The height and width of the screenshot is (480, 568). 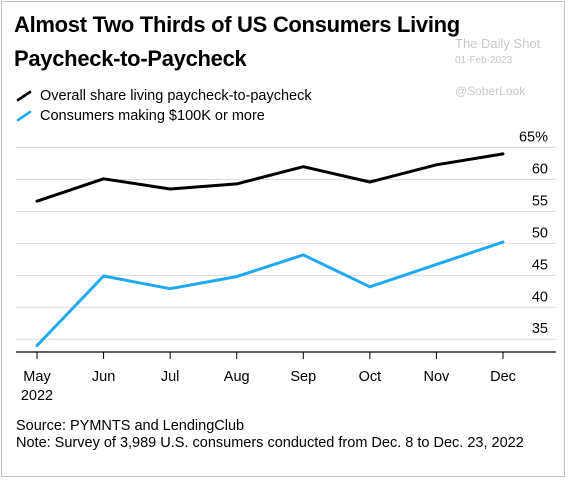 What do you see at coordinates (370, 377) in the screenshot?
I see `x-tick-label: Oct` at bounding box center [370, 377].